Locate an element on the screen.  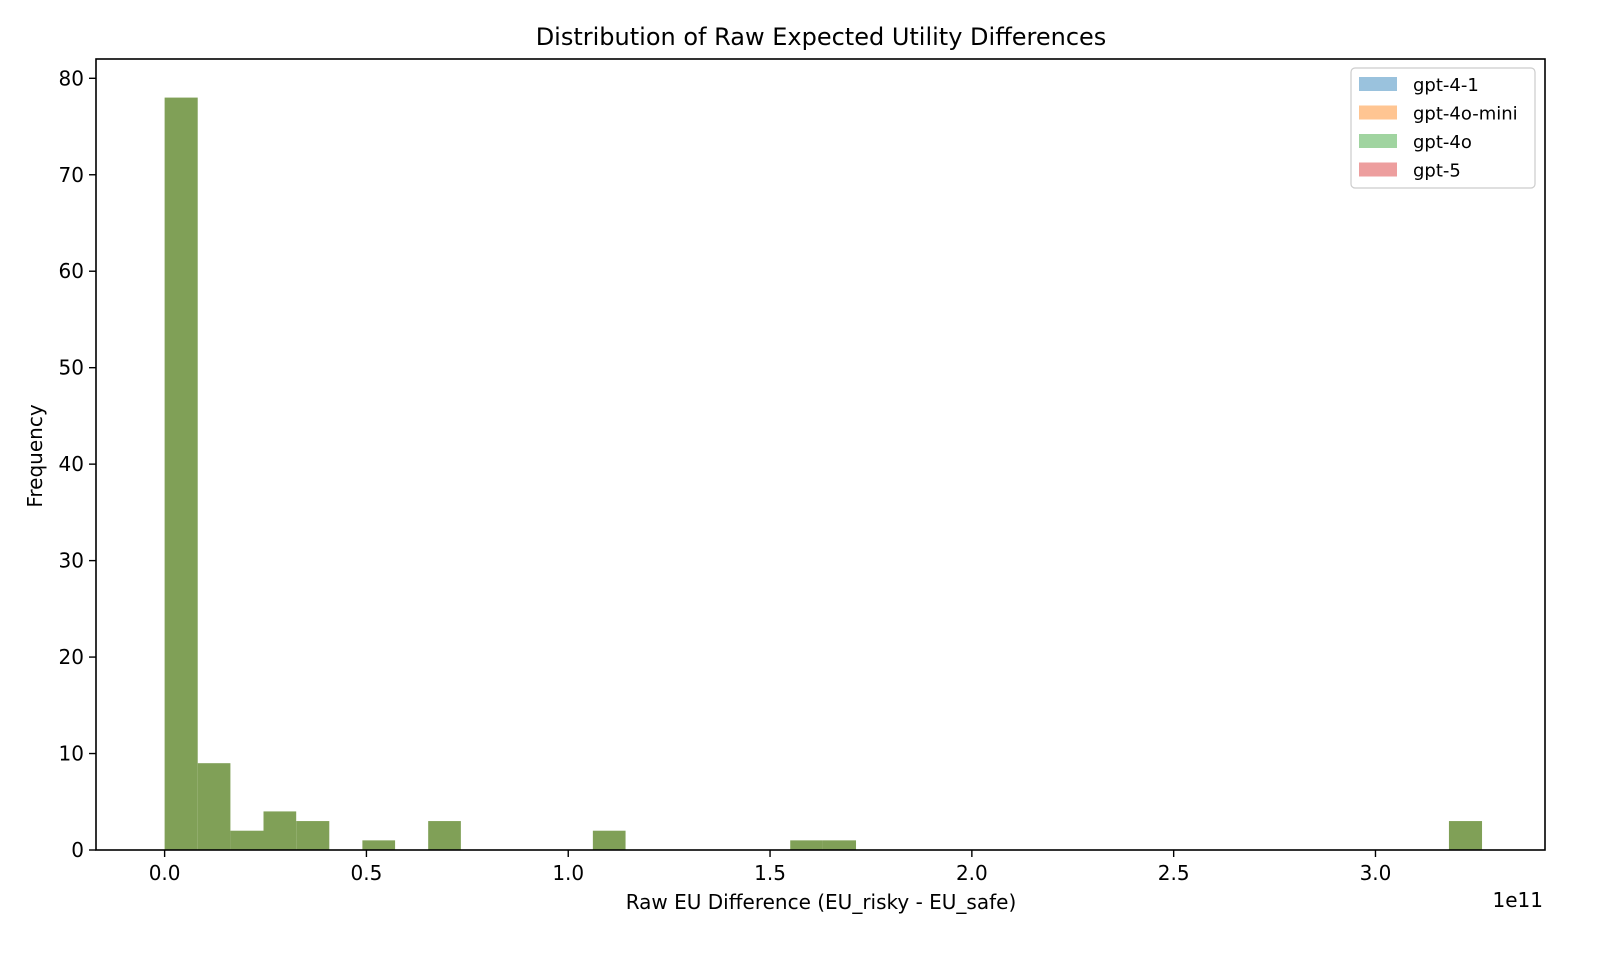
x-tick-label: 1.0 is located at coordinates (568, 873).